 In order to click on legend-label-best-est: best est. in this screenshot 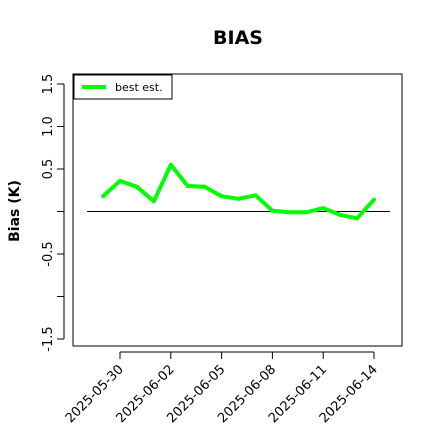, I will do `click(139, 87)`.